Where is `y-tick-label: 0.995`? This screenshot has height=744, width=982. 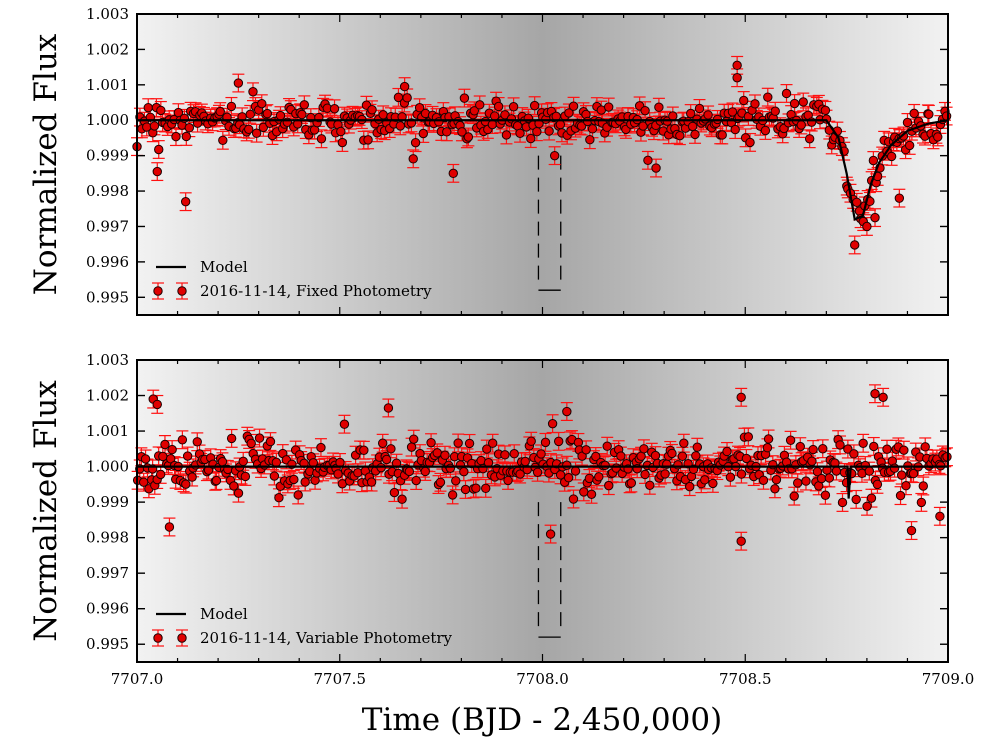
y-tick-label: 0.995 is located at coordinates (107, 297).